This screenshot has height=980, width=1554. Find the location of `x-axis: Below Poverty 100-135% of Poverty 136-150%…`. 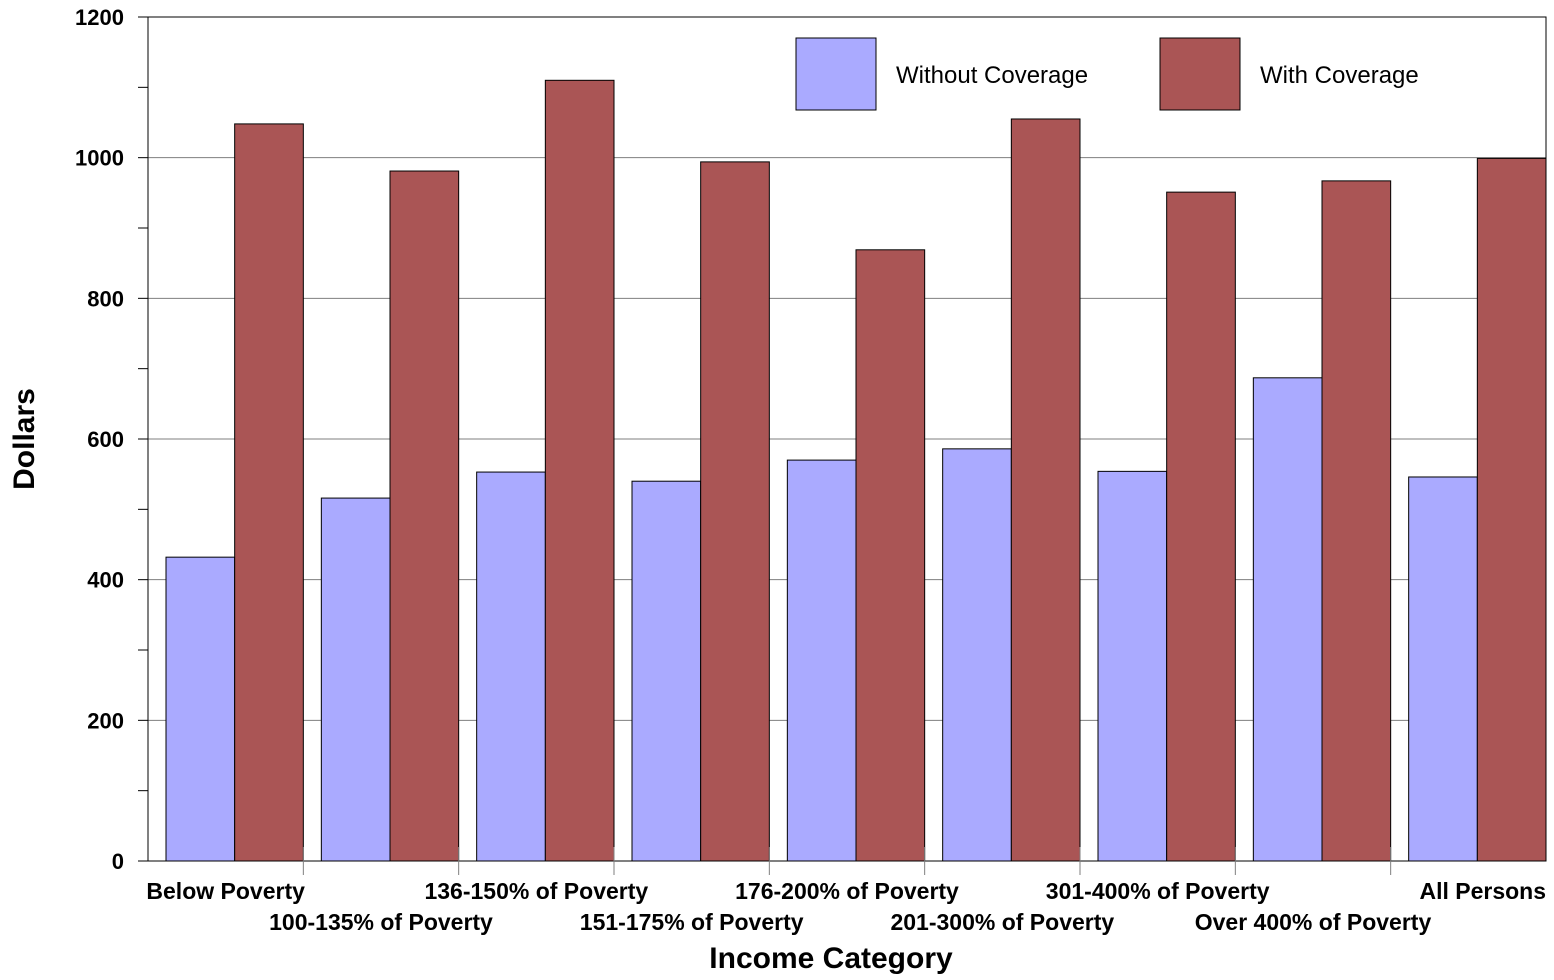

x-axis: Below Poverty 100-135% of Poverty 136-150%… is located at coordinates (846, 891).